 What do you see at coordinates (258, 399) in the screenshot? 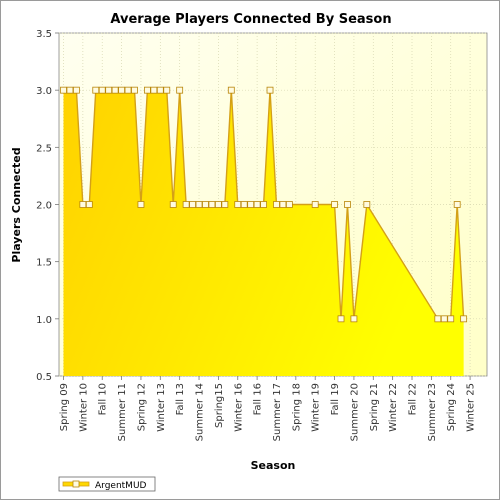
I see `x-tick-label: Fall 16` at bounding box center [258, 399].